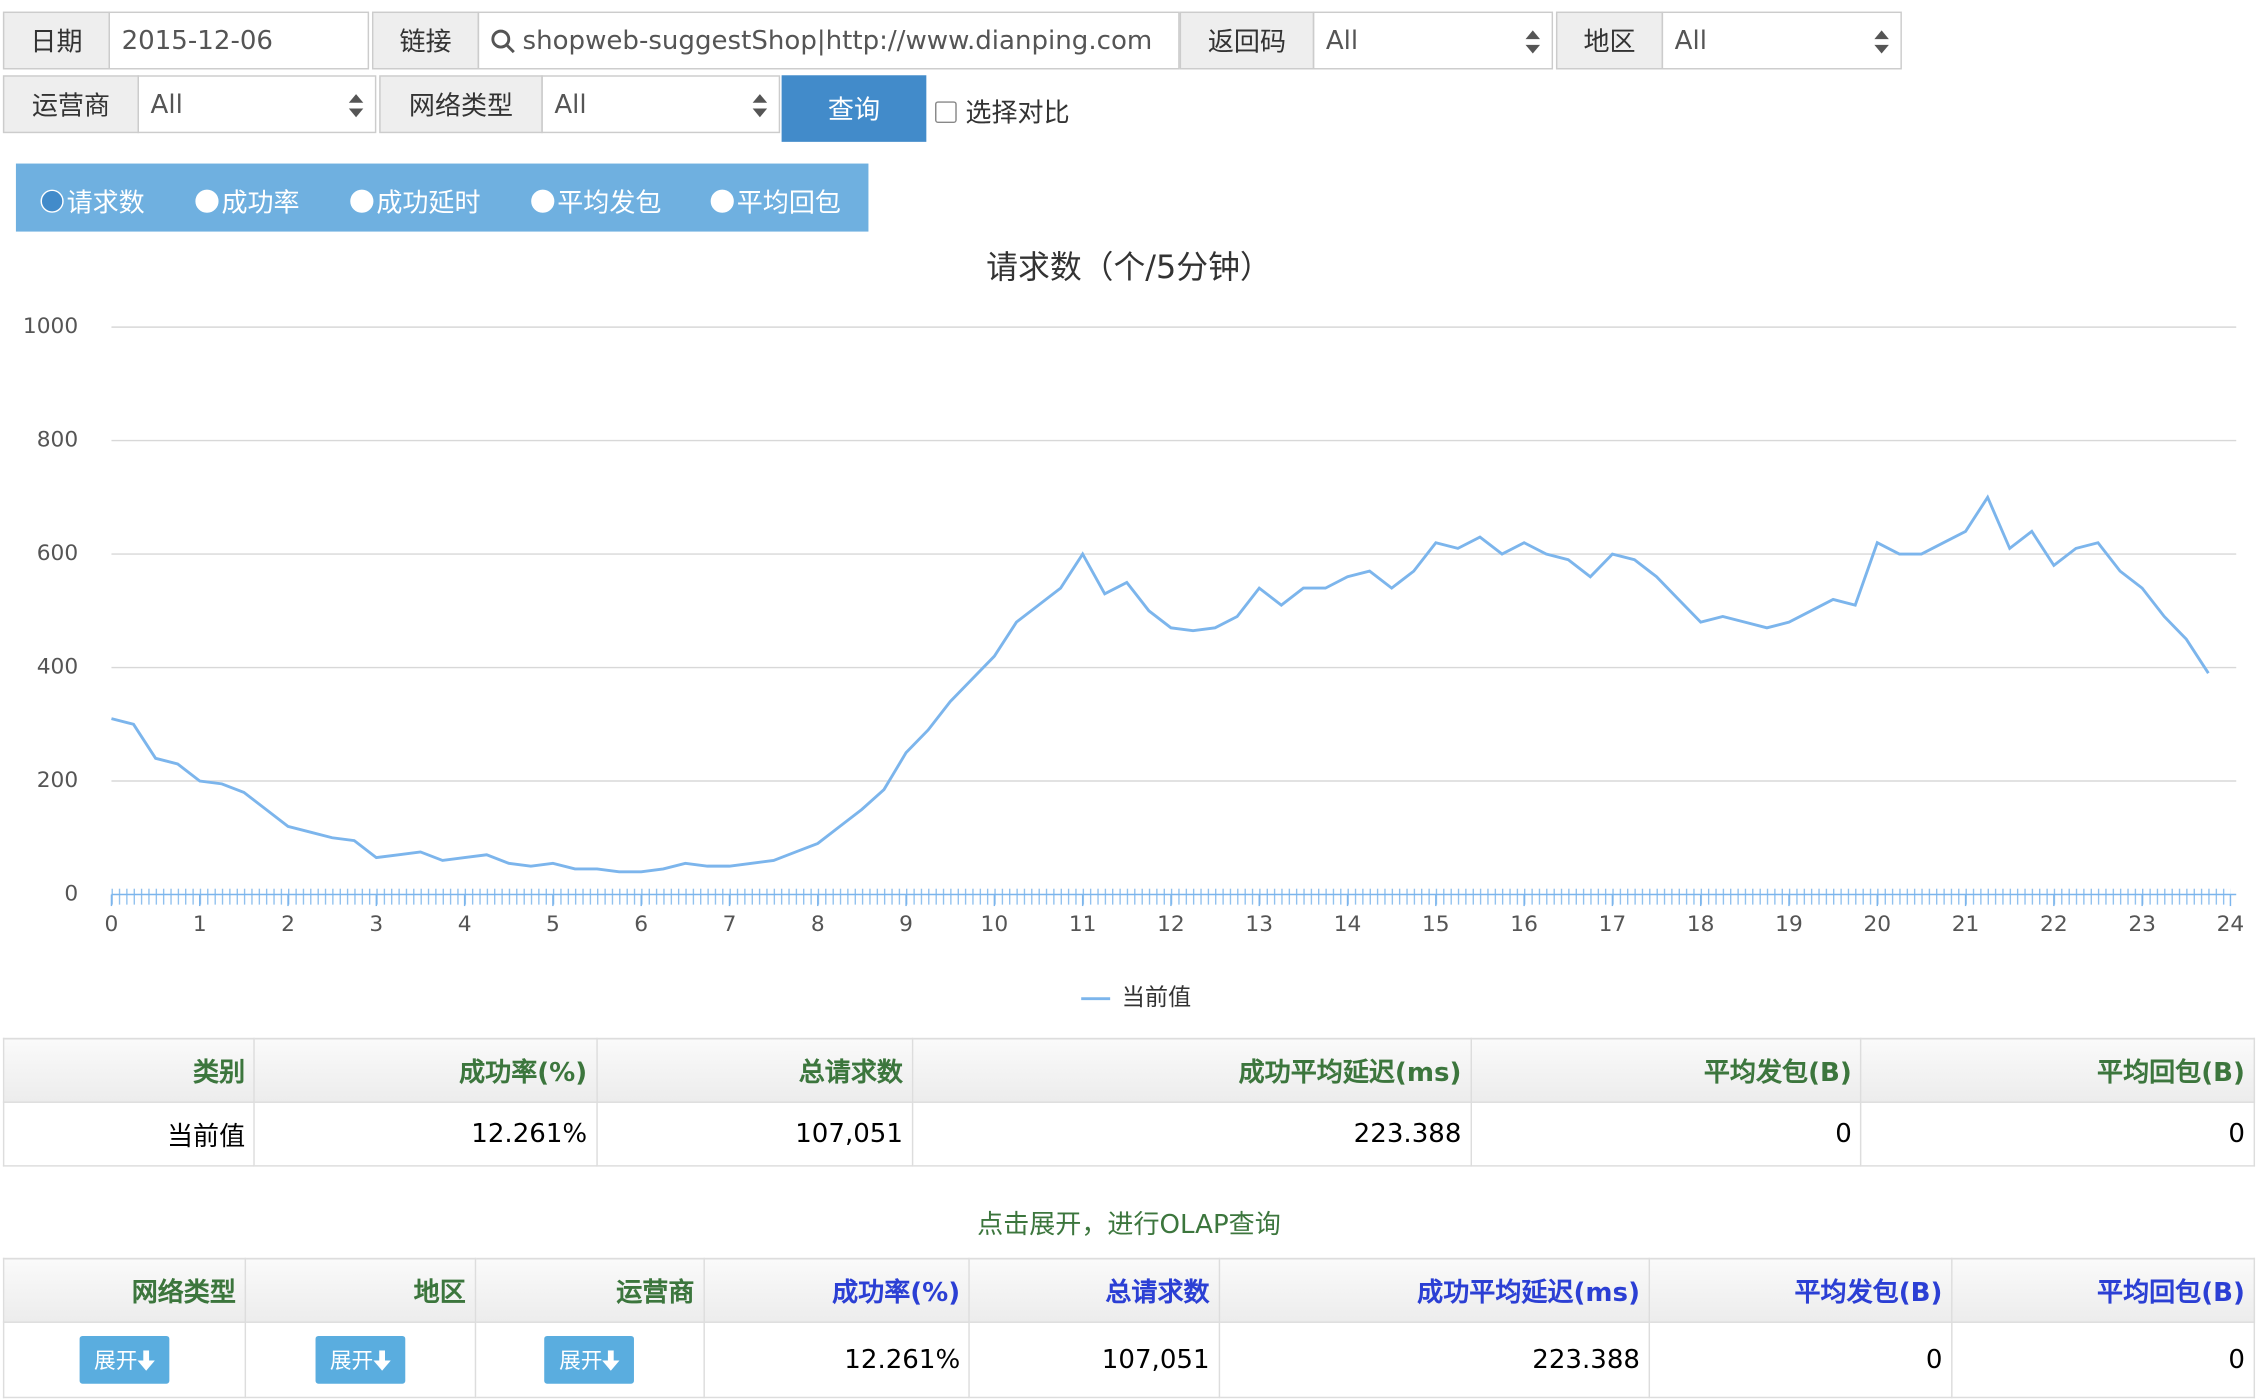  I want to click on y-tick-label: 400, so click(57, 667).